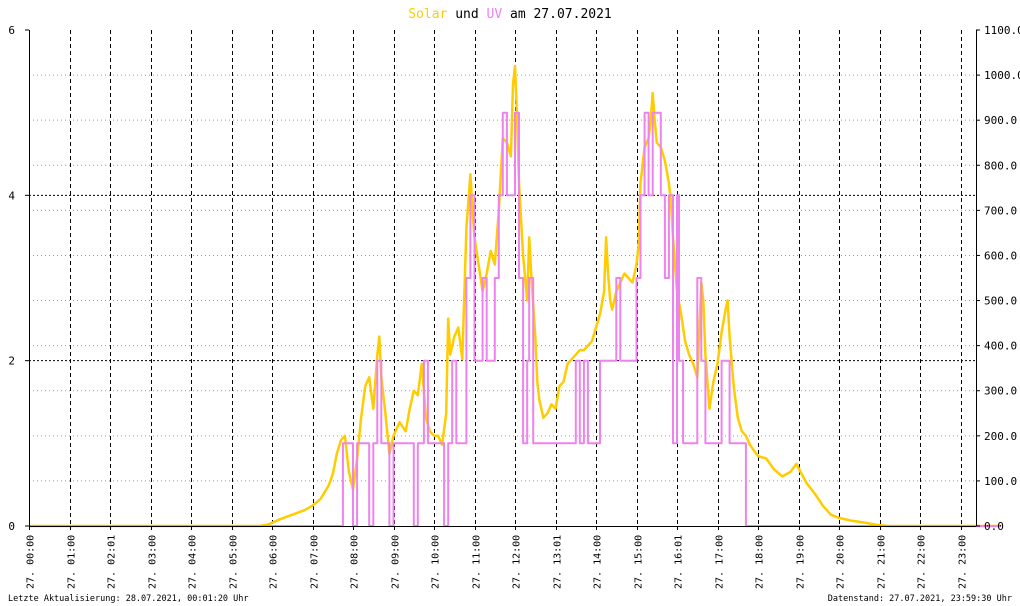 The width and height of the screenshot is (1020, 606). What do you see at coordinates (841, 562) in the screenshot?
I see `x-tick-label: 27. 20:00` at bounding box center [841, 562].